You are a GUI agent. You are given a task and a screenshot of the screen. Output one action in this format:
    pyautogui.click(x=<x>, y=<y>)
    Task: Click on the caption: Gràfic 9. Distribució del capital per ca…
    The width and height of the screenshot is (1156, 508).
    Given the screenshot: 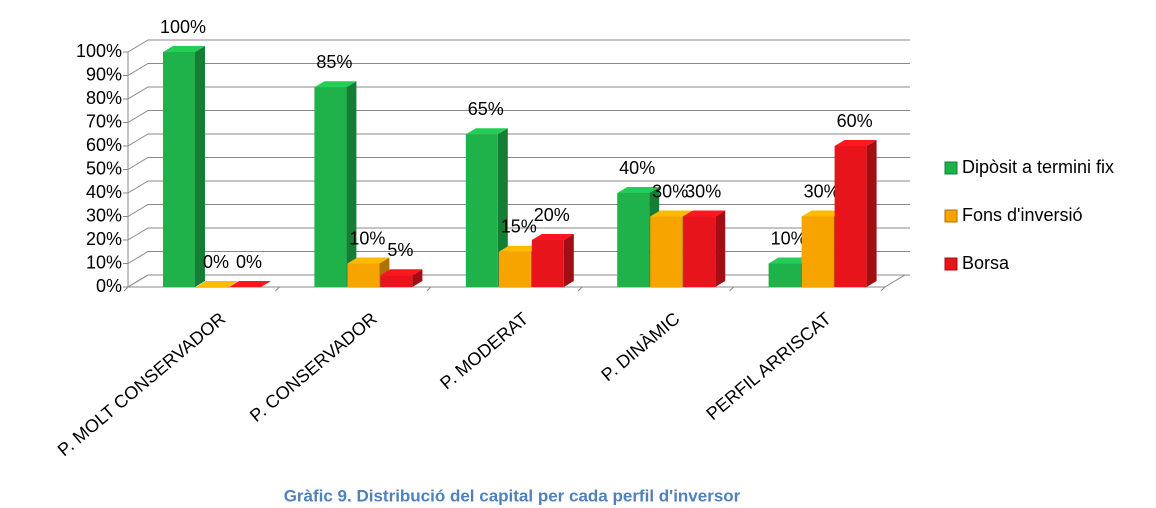 What is the action you would take?
    pyautogui.click(x=512, y=495)
    